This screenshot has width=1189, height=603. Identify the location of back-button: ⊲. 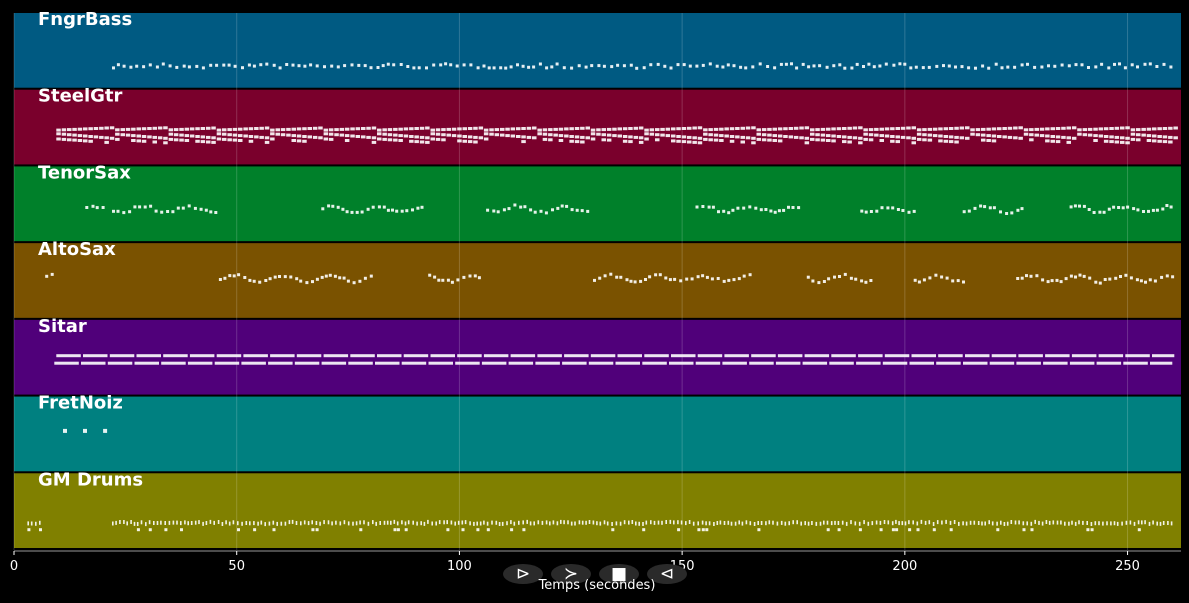
(667, 574).